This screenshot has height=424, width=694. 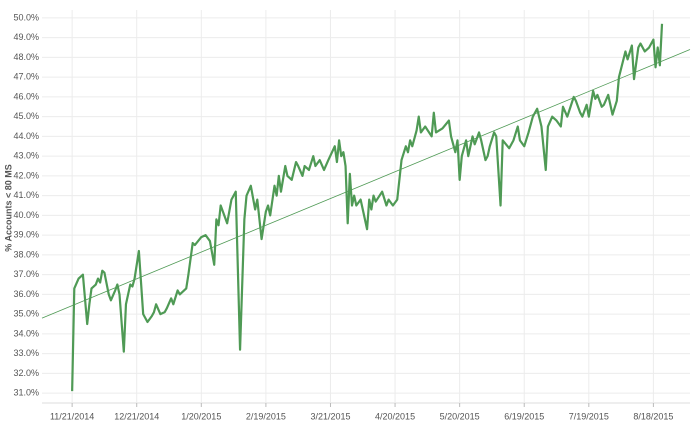 What do you see at coordinates (26, 96) in the screenshot?
I see `y-tick-label: 46.0%` at bounding box center [26, 96].